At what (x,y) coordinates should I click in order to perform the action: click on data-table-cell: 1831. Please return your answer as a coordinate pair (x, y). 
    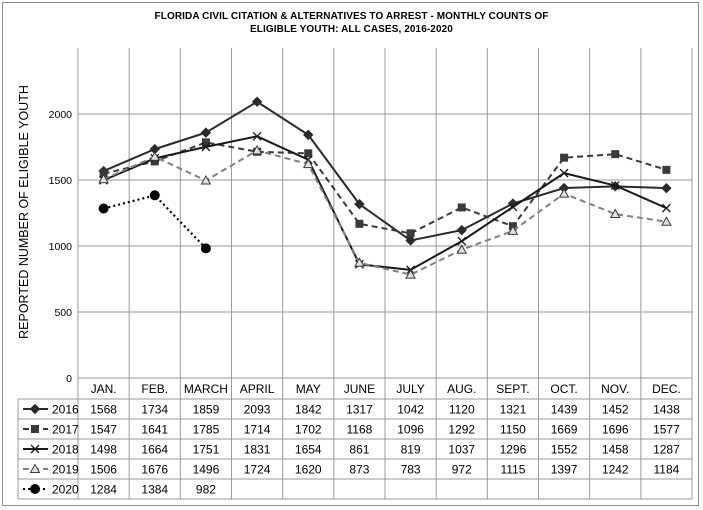
    Looking at the image, I should click on (257, 450).